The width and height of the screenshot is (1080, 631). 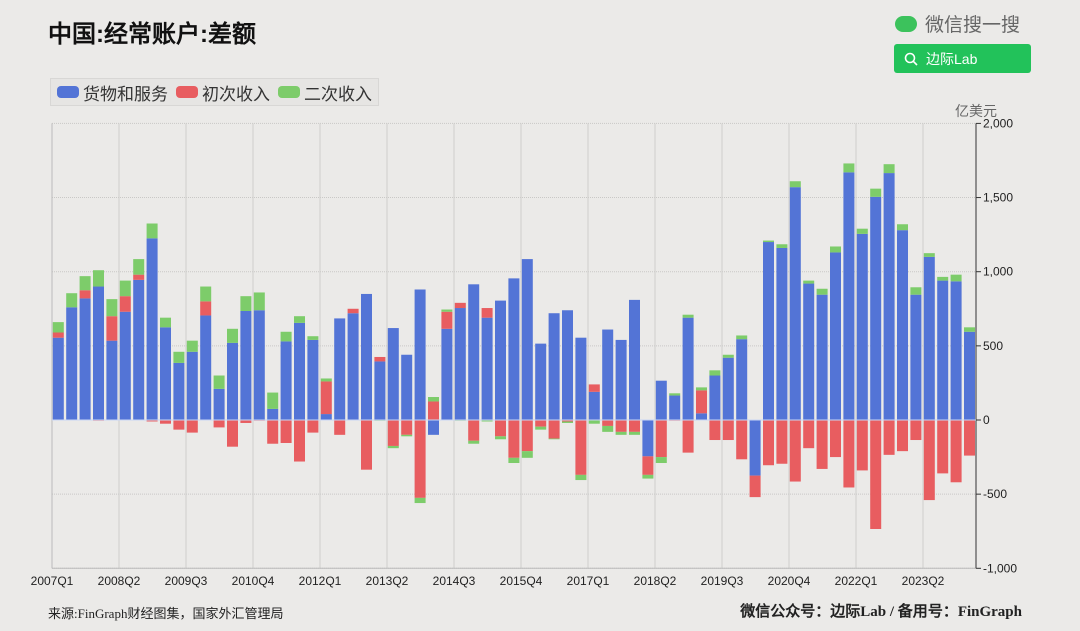 What do you see at coordinates (998, 272) in the screenshot?
I see `y-tick-label: 1,000` at bounding box center [998, 272].